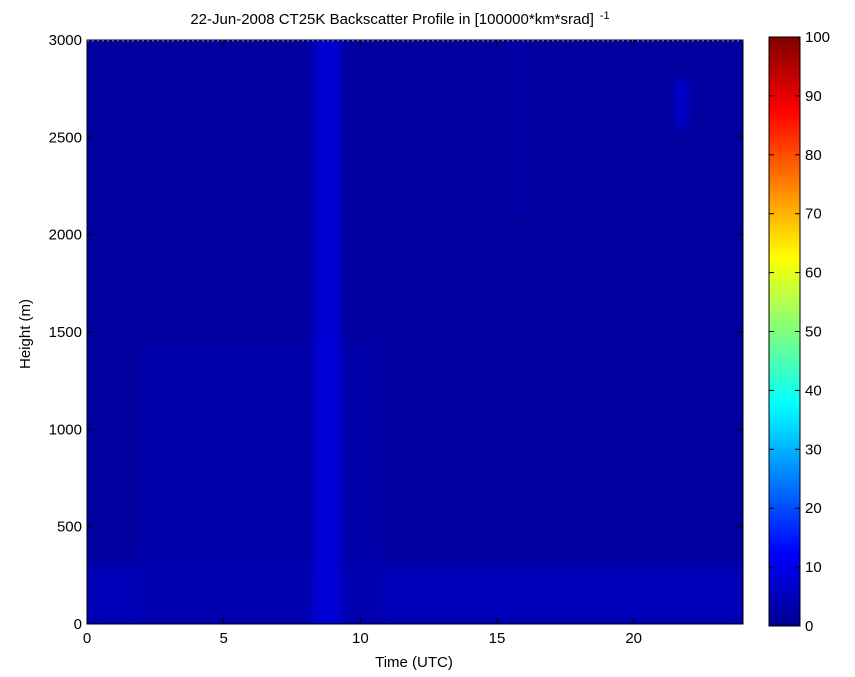 Image resolution: width=855 pixels, height=677 pixels. I want to click on colorbar-tick-label: 90, so click(813, 96).